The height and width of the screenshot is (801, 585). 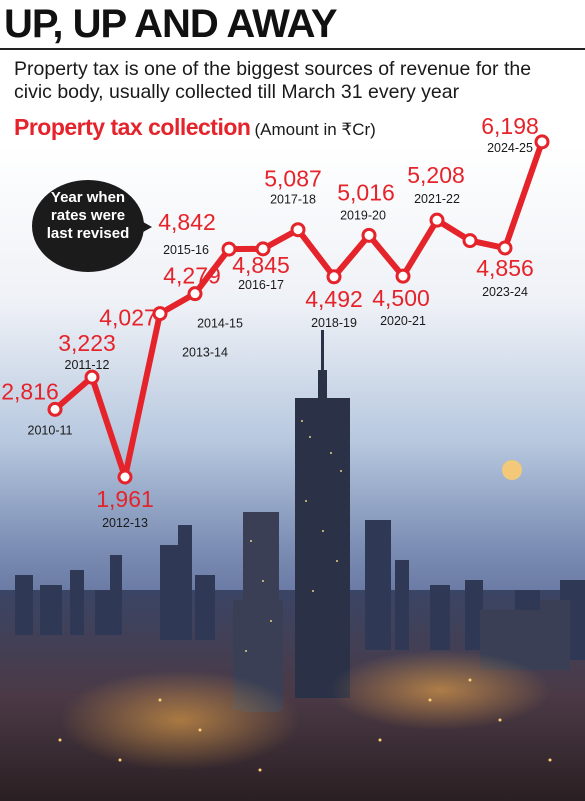 What do you see at coordinates (87, 365) in the screenshot?
I see `year-label-2011-12: 2011-12` at bounding box center [87, 365].